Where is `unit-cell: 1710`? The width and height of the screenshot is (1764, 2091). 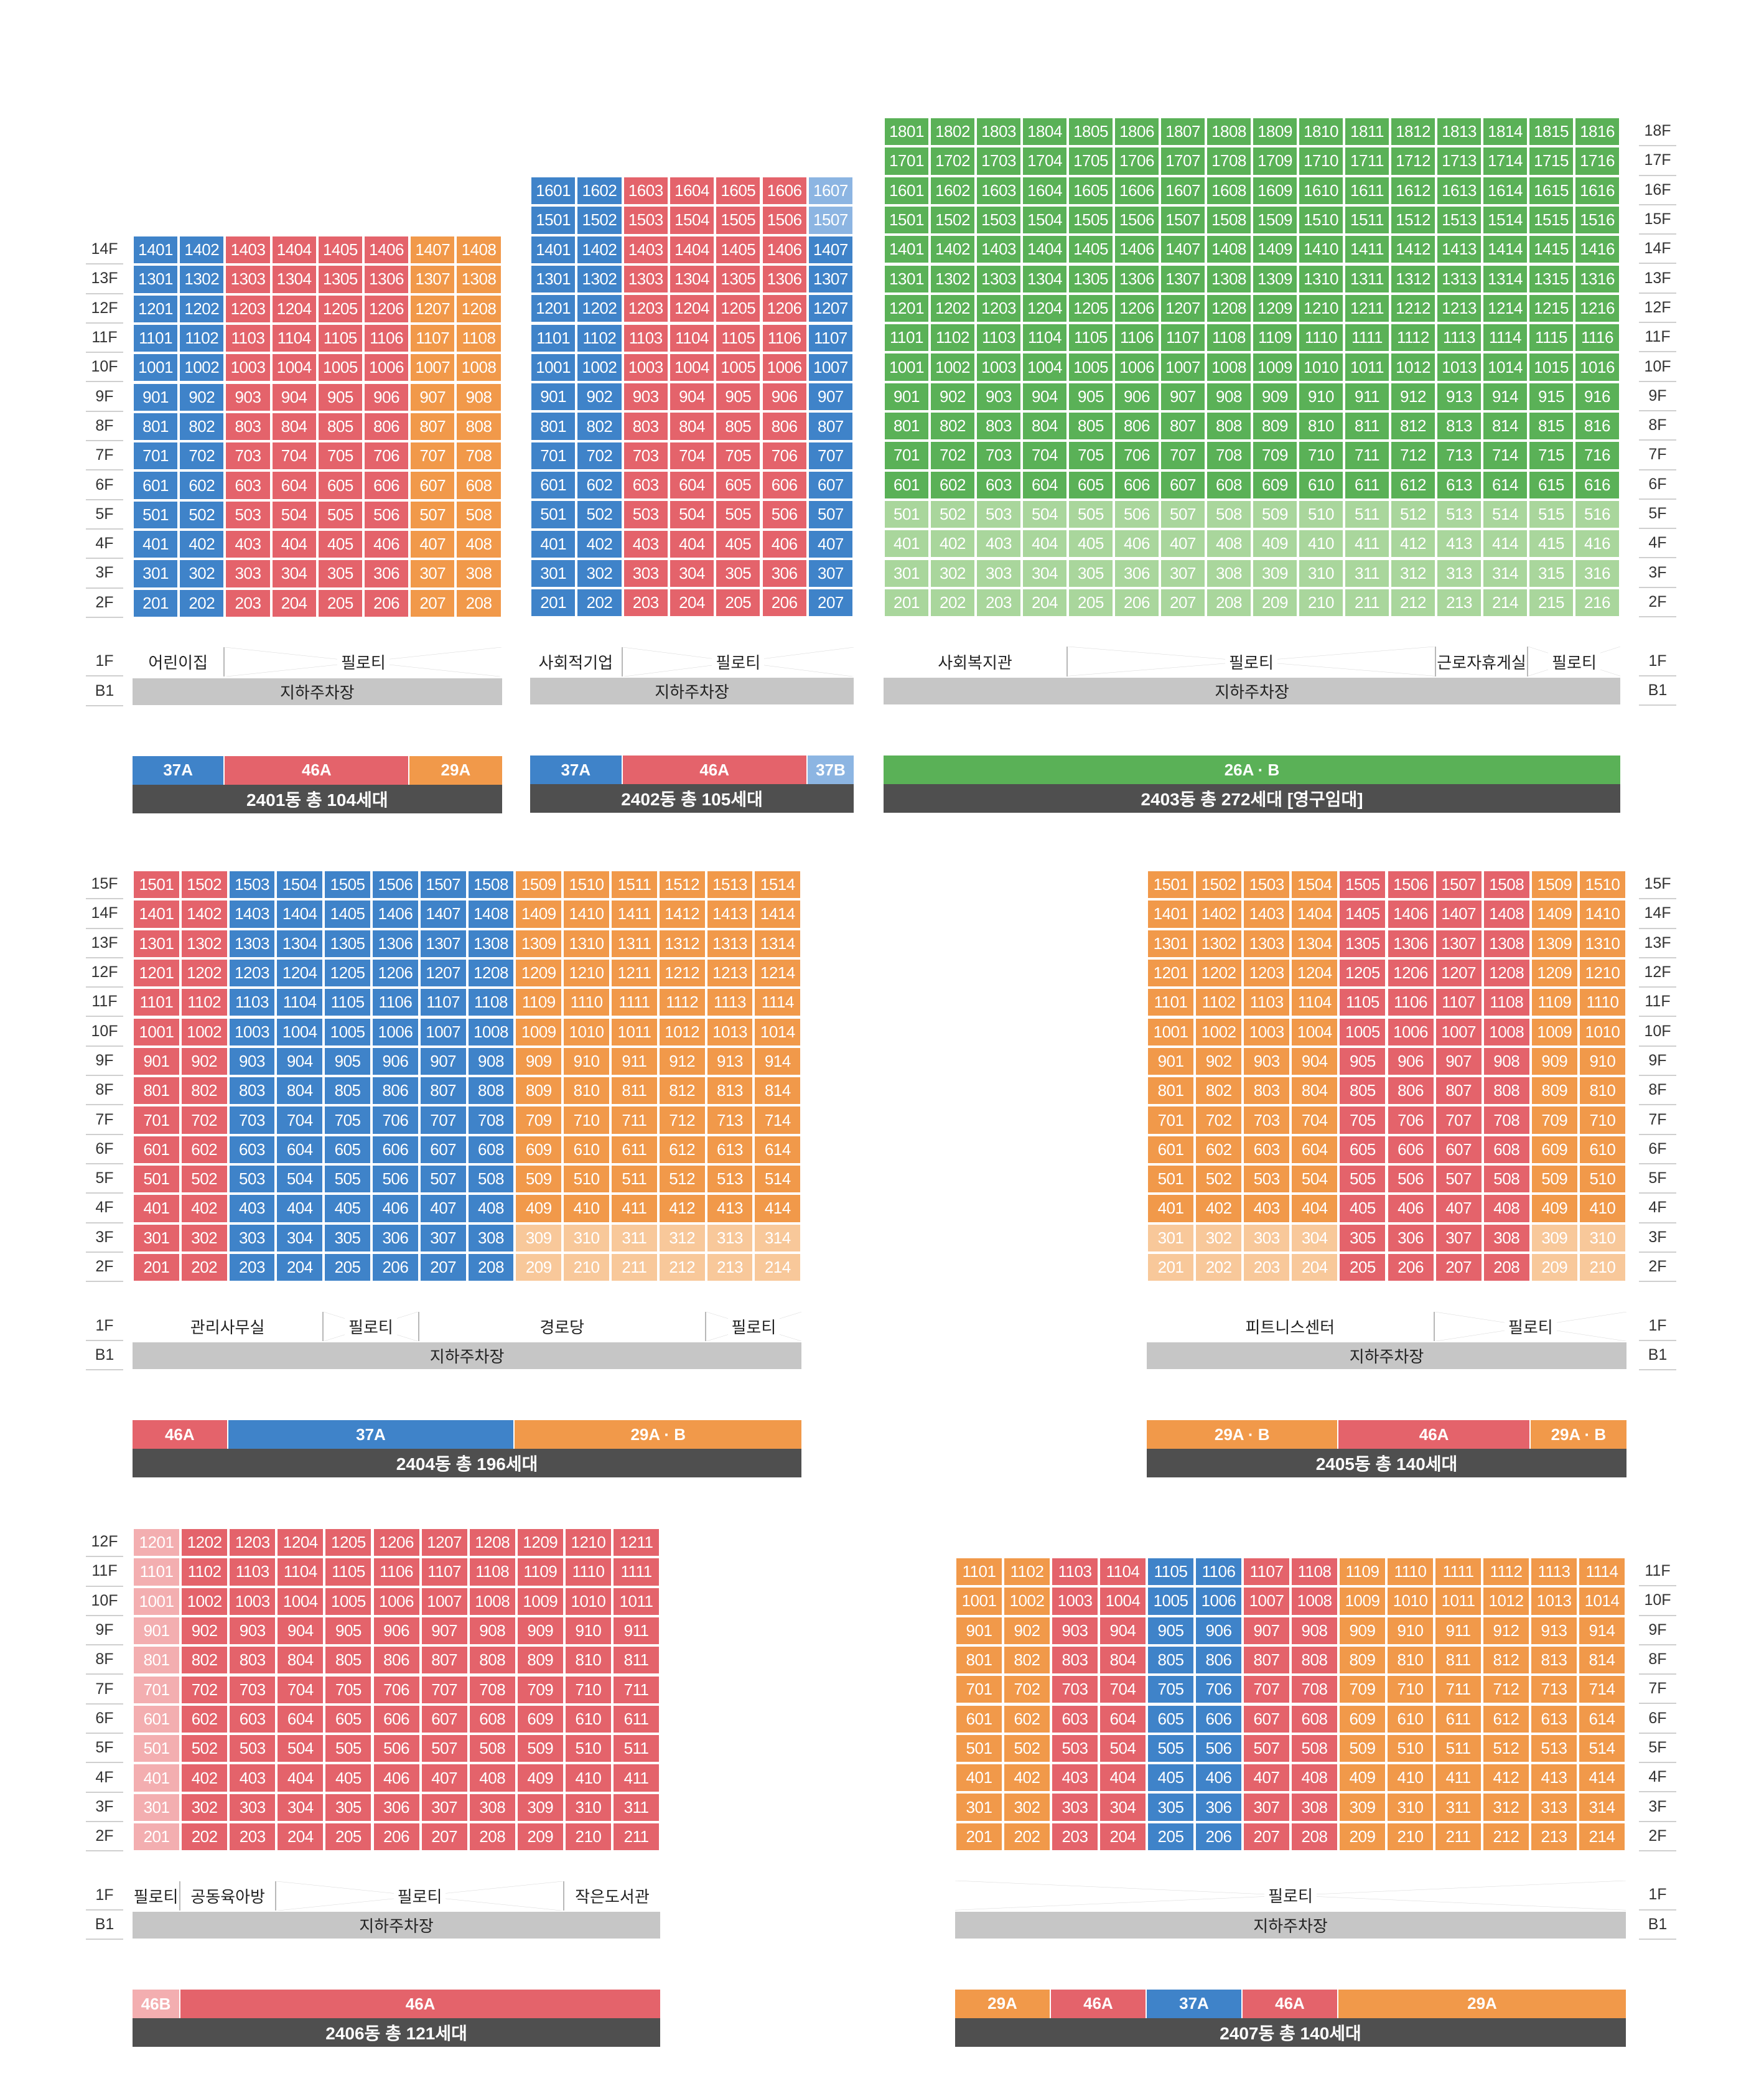
unit-cell: 1710 is located at coordinates (1321, 161).